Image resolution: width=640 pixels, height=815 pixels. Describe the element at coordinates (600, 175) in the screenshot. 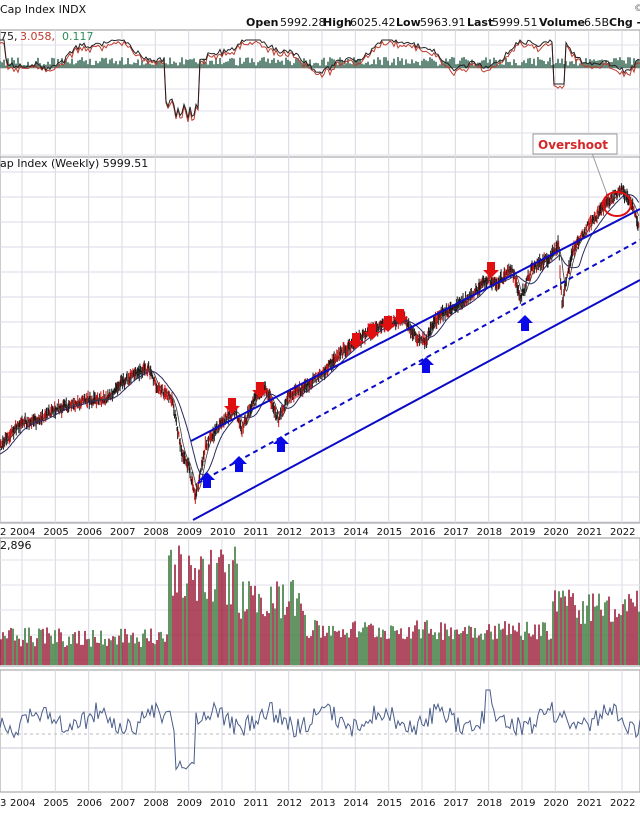

I see `annotation-leader` at that location.